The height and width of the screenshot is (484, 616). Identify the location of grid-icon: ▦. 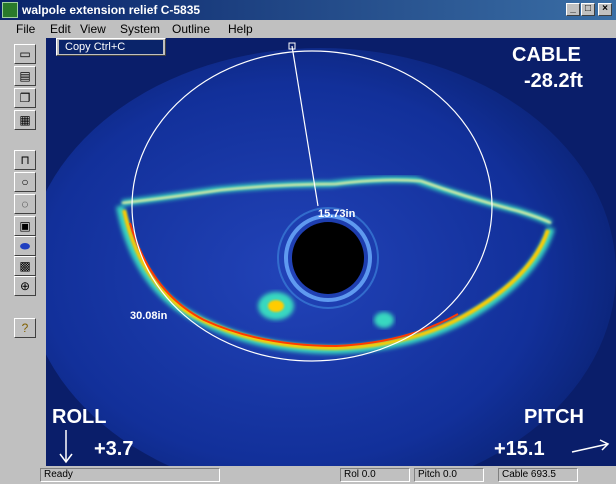
(25, 120).